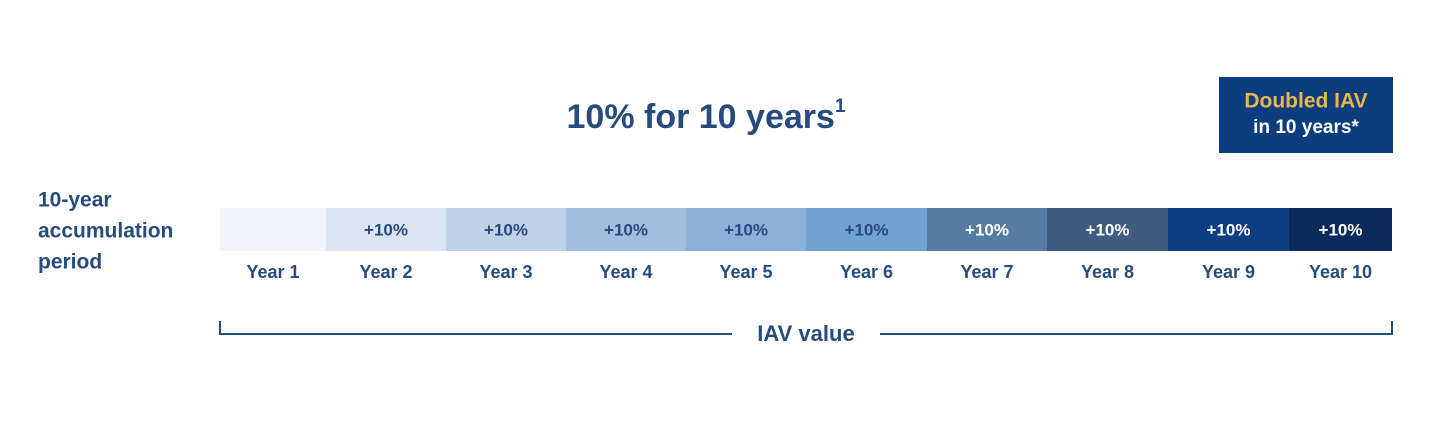 Image resolution: width=1431 pixels, height=421 pixels. Describe the element at coordinates (1228, 272) in the screenshot. I see `year-label: Year 9` at that location.